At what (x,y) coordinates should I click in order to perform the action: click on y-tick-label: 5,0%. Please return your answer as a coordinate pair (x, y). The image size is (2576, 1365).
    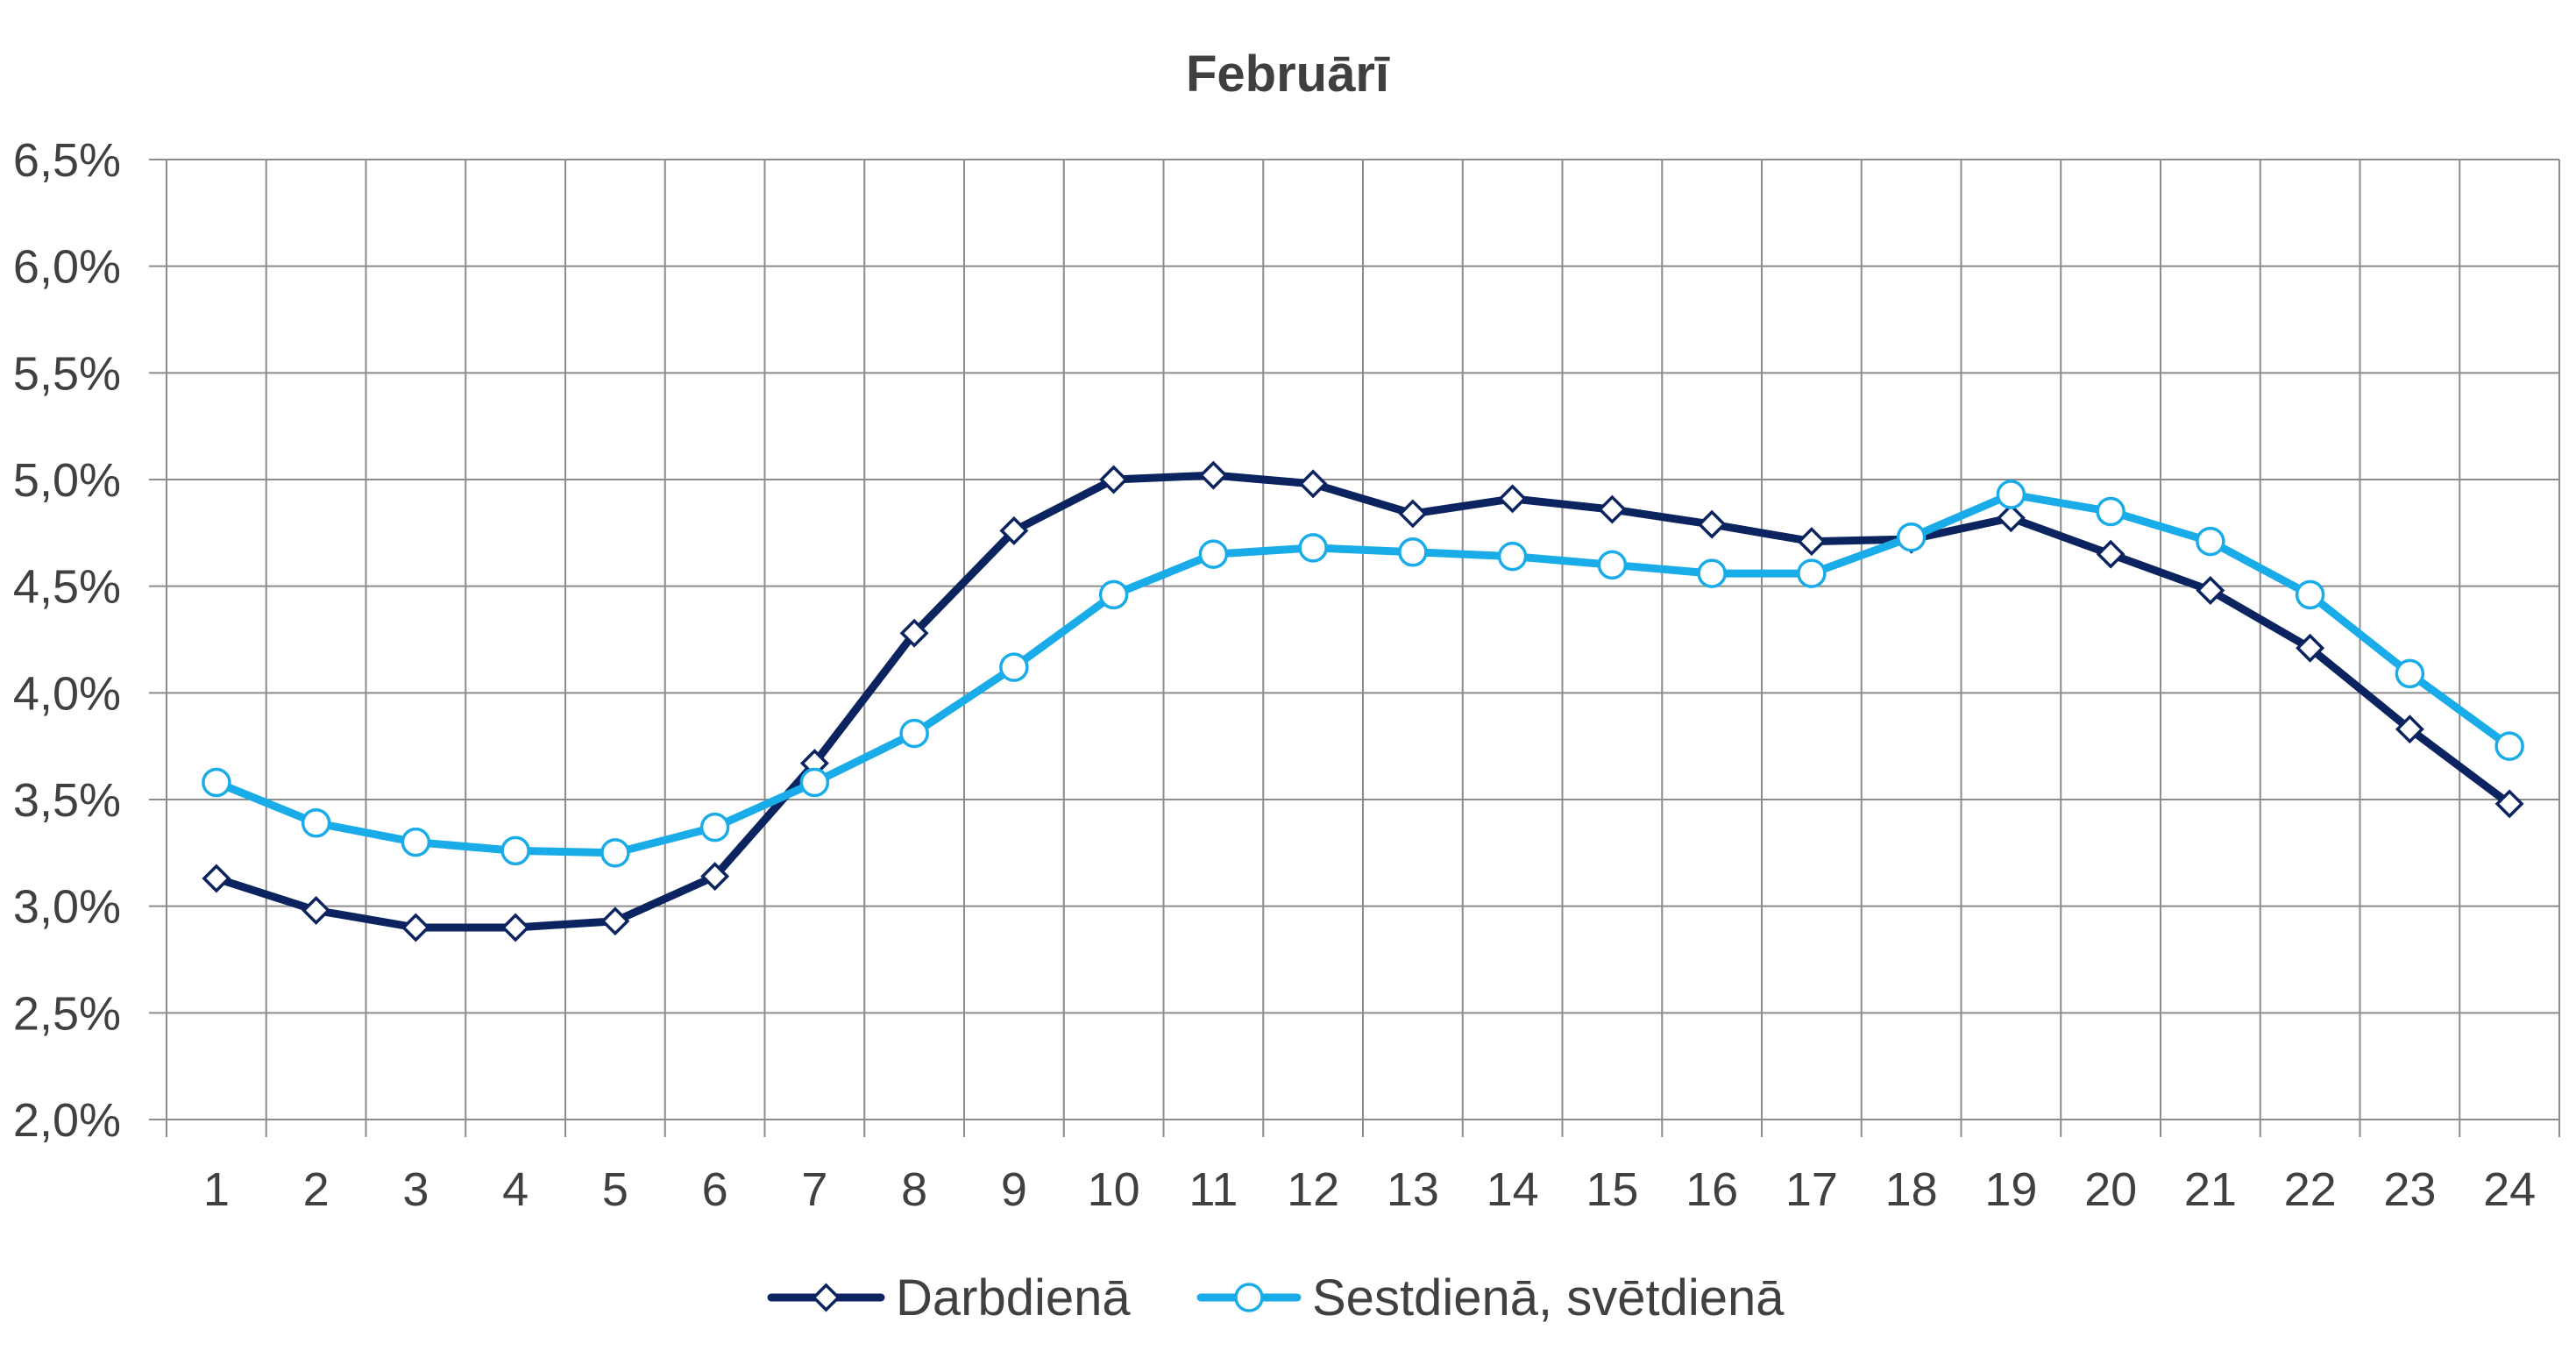
    Looking at the image, I should click on (67, 480).